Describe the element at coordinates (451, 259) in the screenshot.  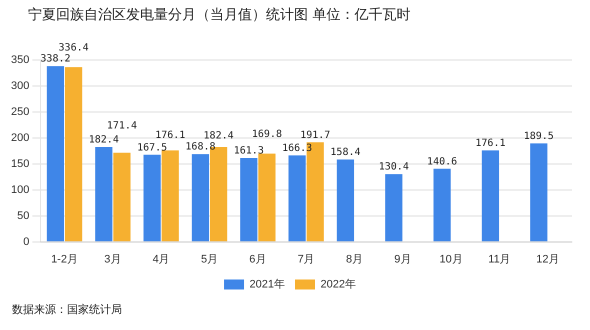
I see `x-tick-label: 10月` at that location.